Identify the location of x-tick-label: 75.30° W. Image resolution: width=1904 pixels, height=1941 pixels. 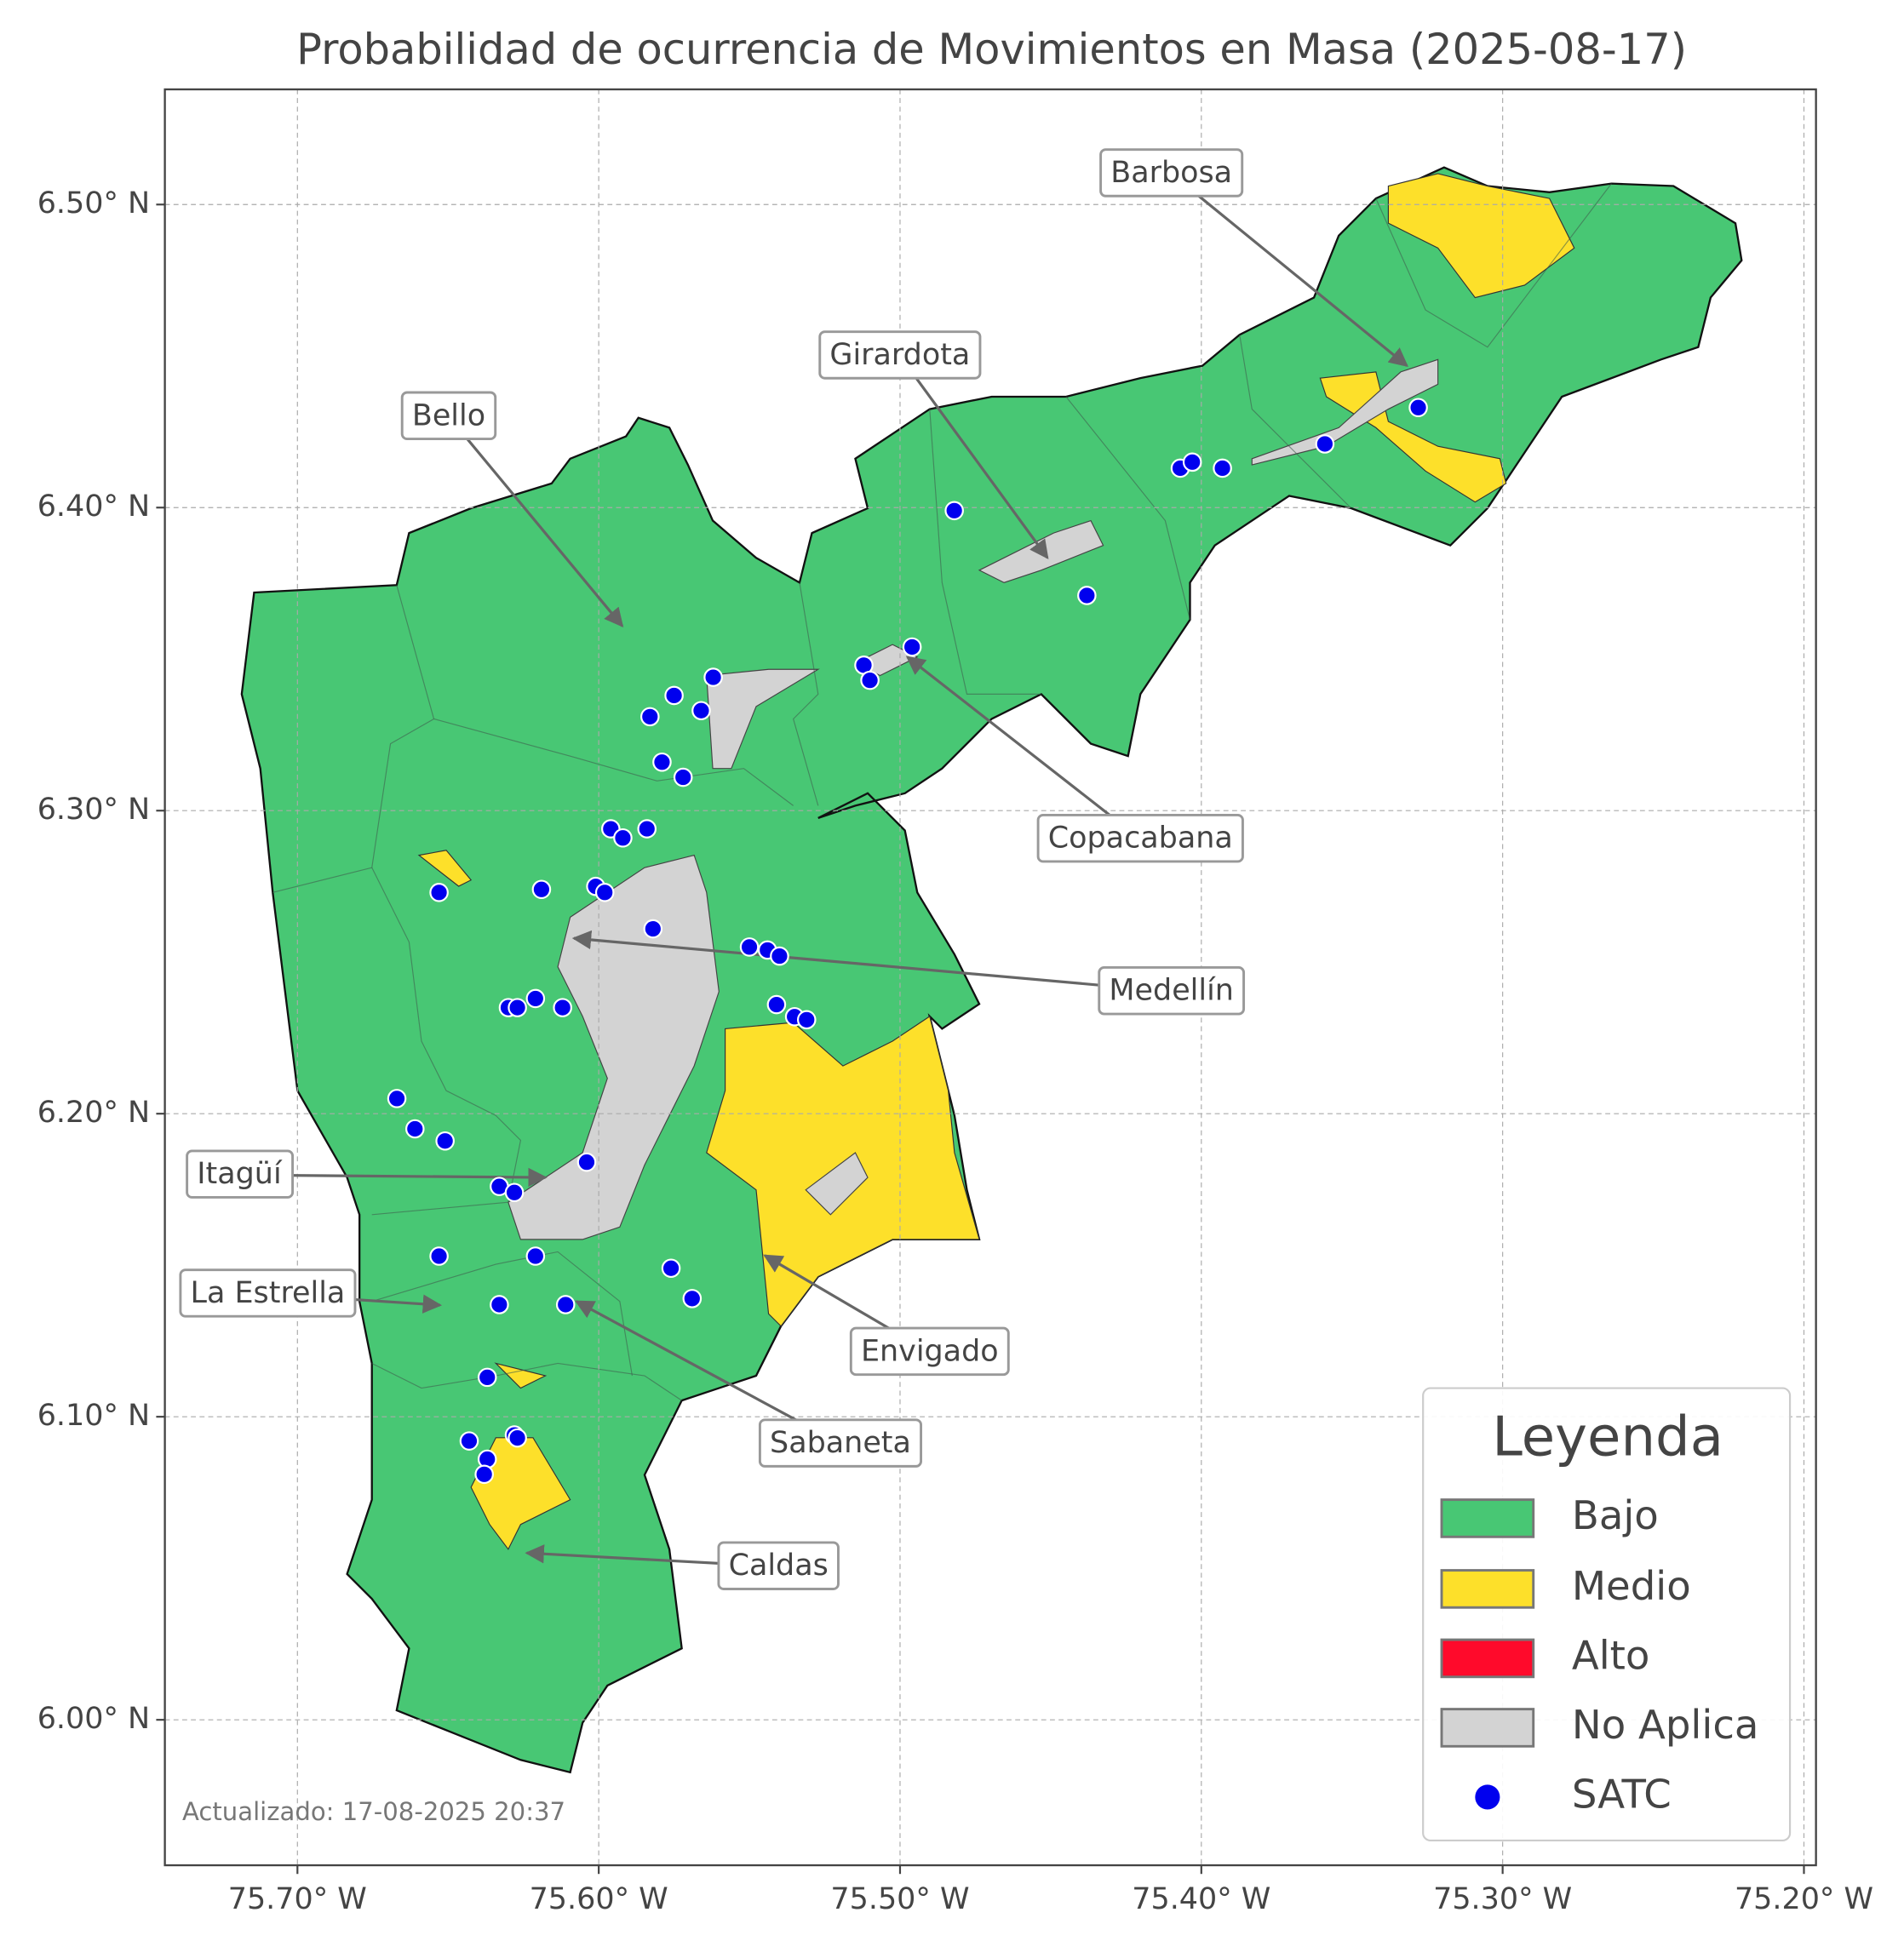
(1502, 1899).